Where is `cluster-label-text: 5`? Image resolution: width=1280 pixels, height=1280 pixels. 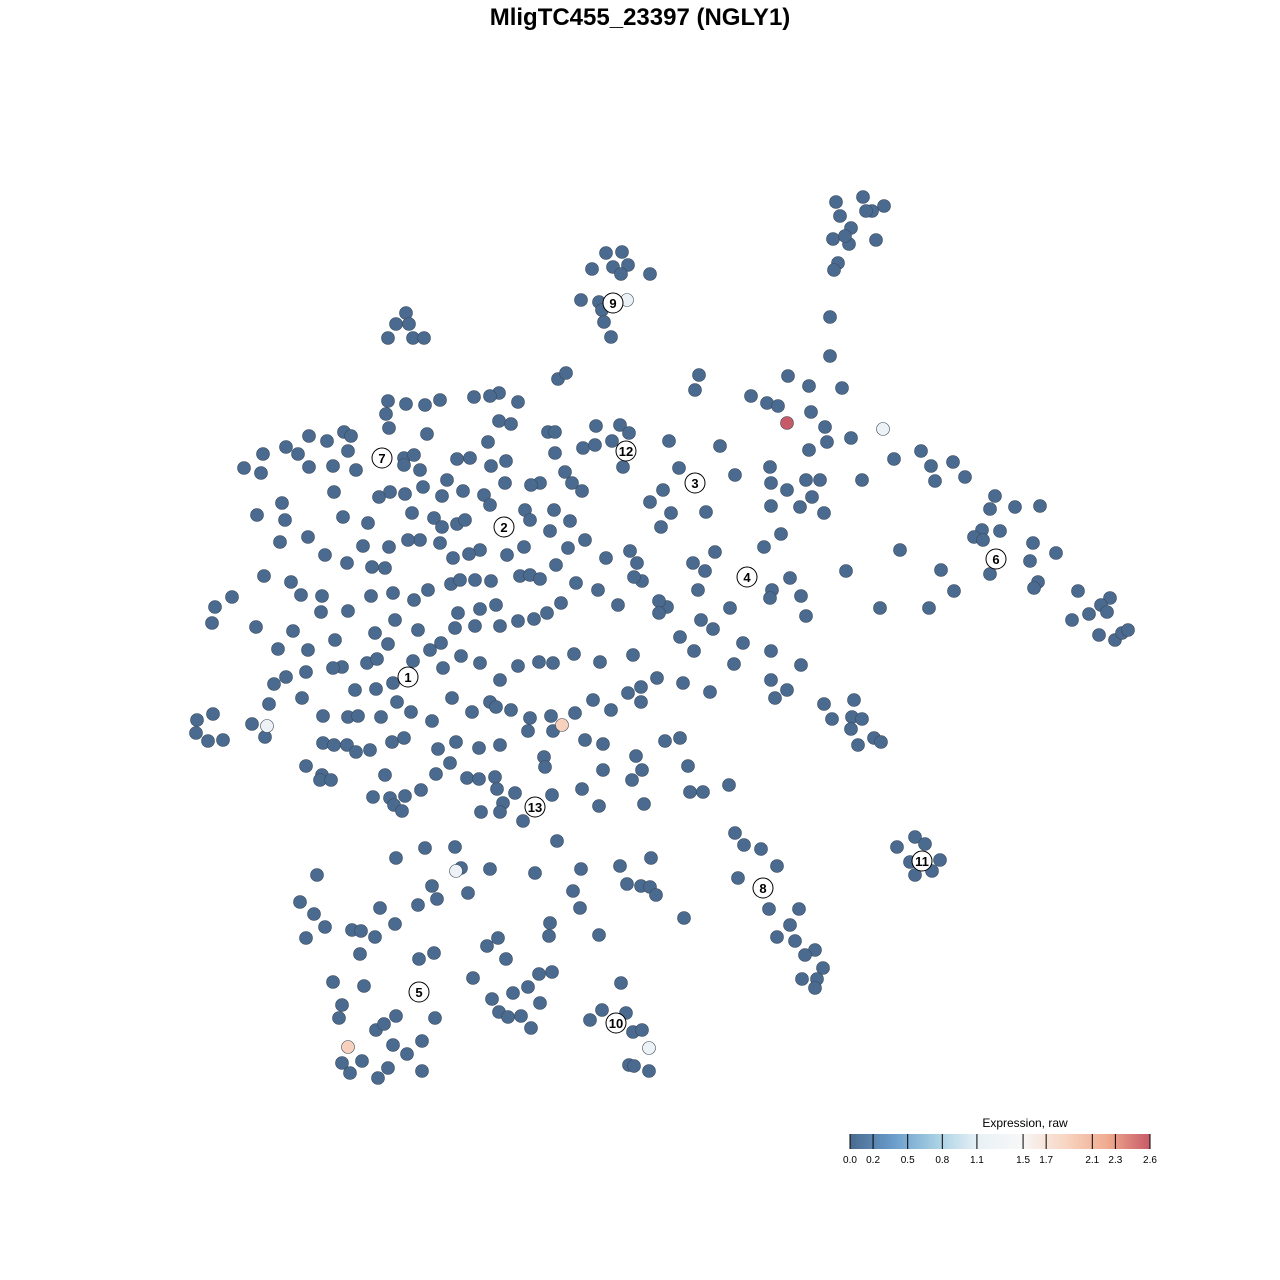
cluster-label-text: 5 is located at coordinates (418, 992).